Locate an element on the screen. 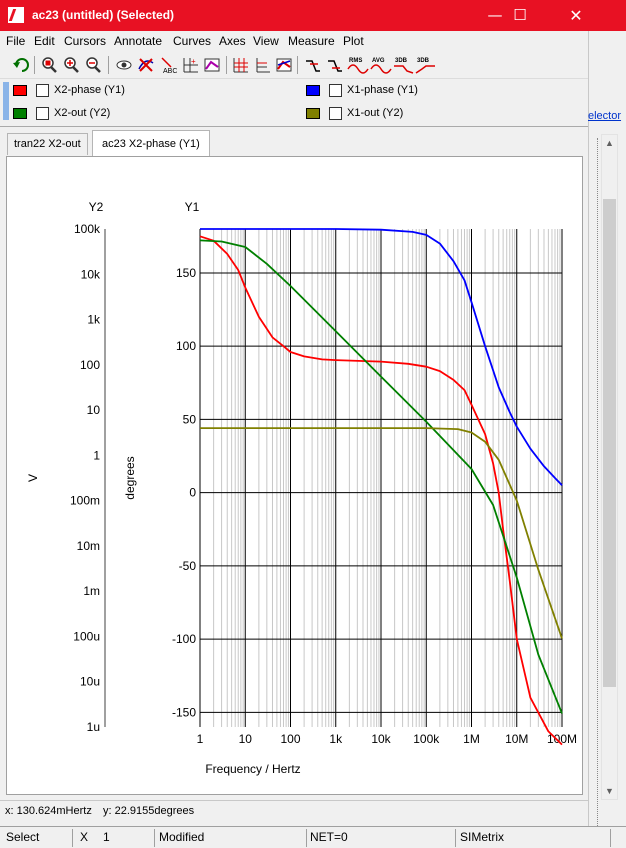 This screenshot has width=626, height=848. axis-icon is located at coordinates (262, 65).